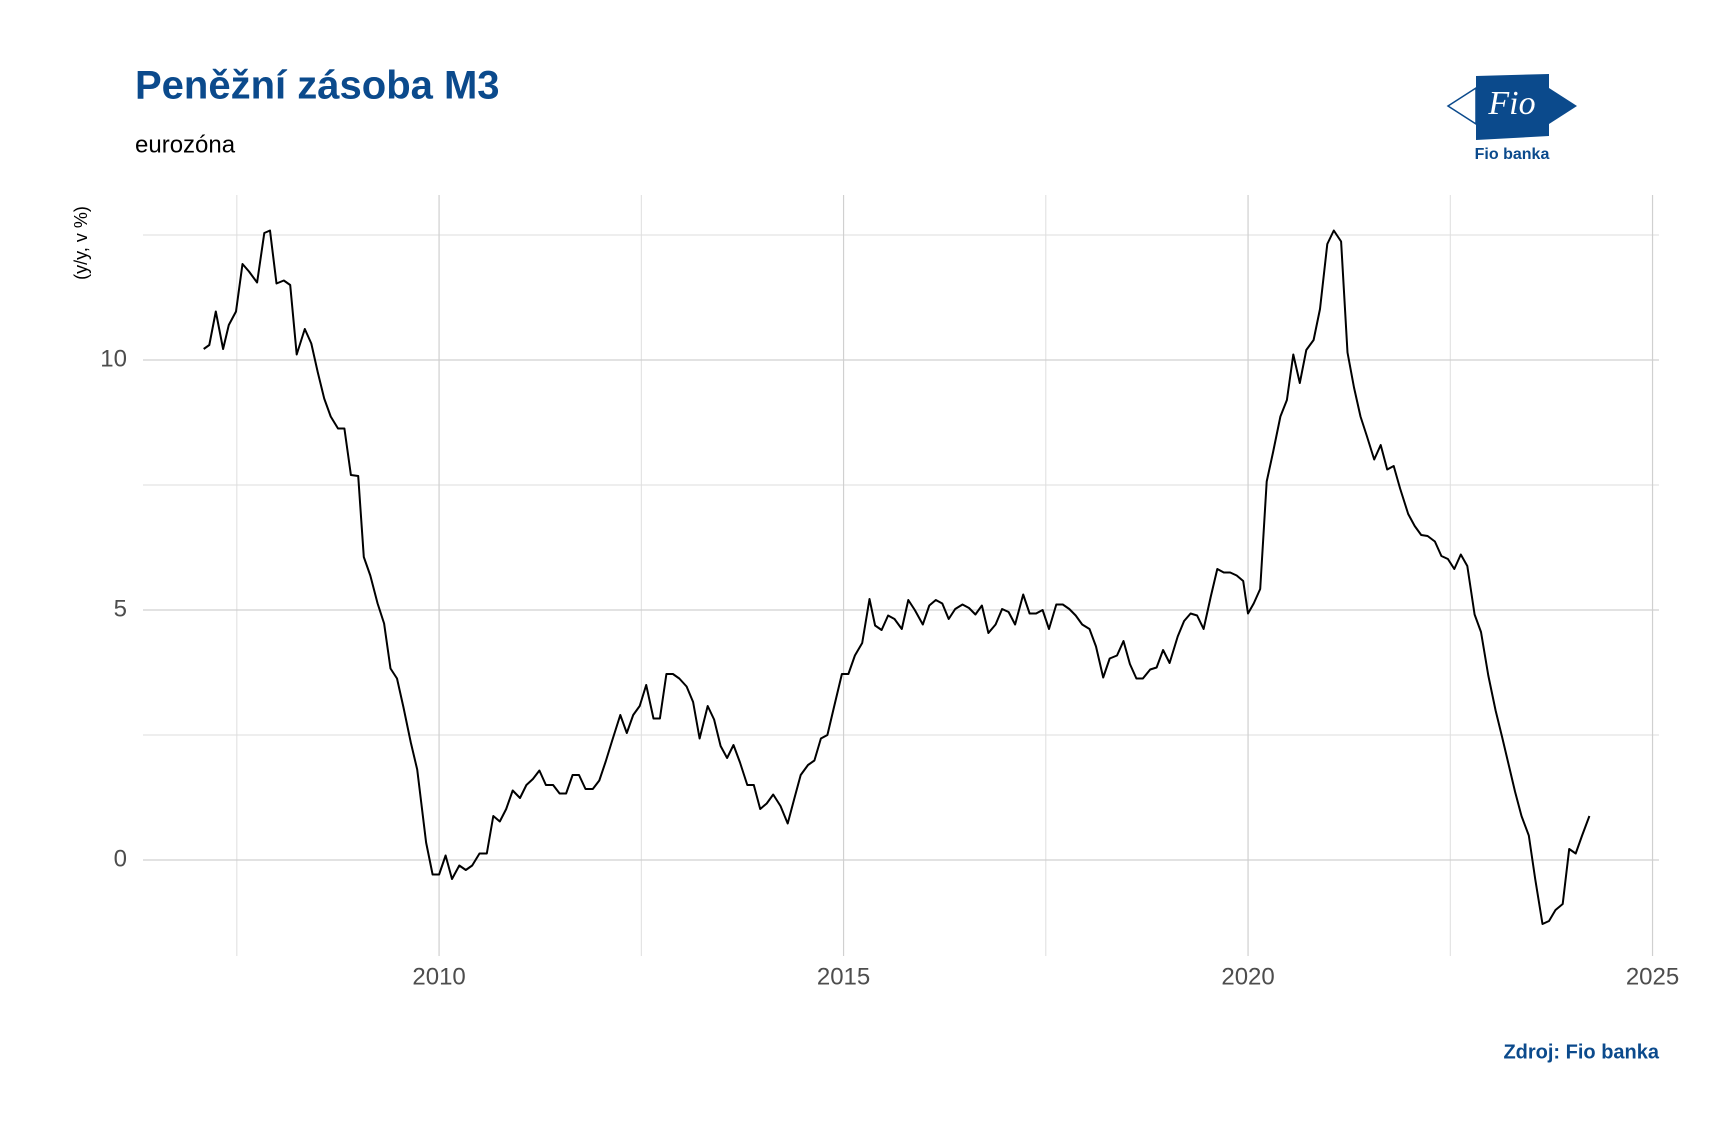  Describe the element at coordinates (120, 608) in the screenshot. I see `y-tick-label: 5` at that location.